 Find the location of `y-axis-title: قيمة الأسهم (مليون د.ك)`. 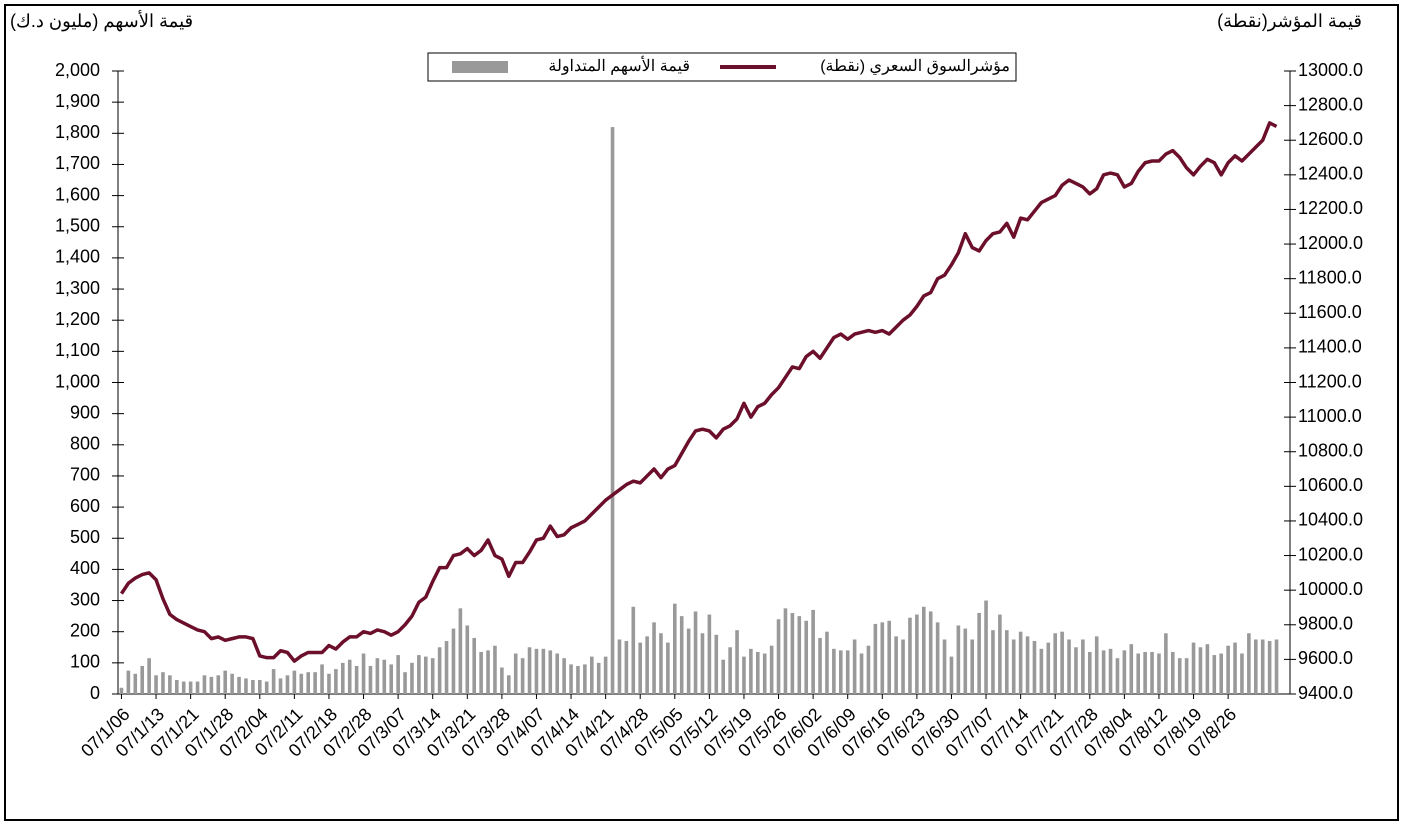

y-axis-title: قيمة الأسهم (مليون د.ك) is located at coordinates (101, 20).